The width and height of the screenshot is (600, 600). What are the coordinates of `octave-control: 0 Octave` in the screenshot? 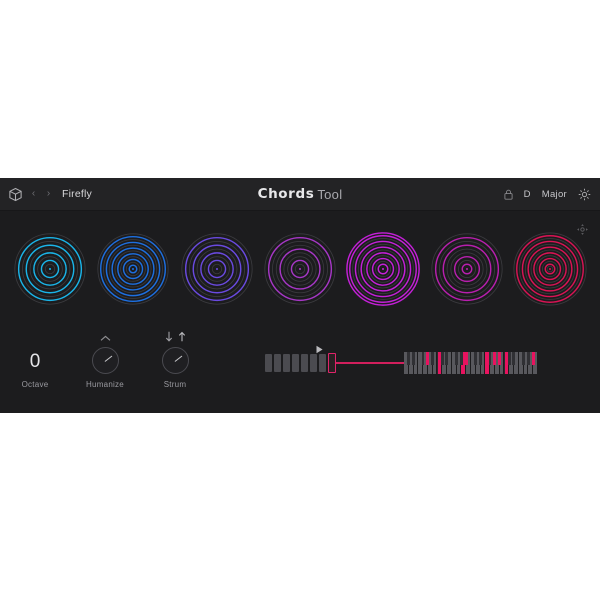 It's located at (35, 361).